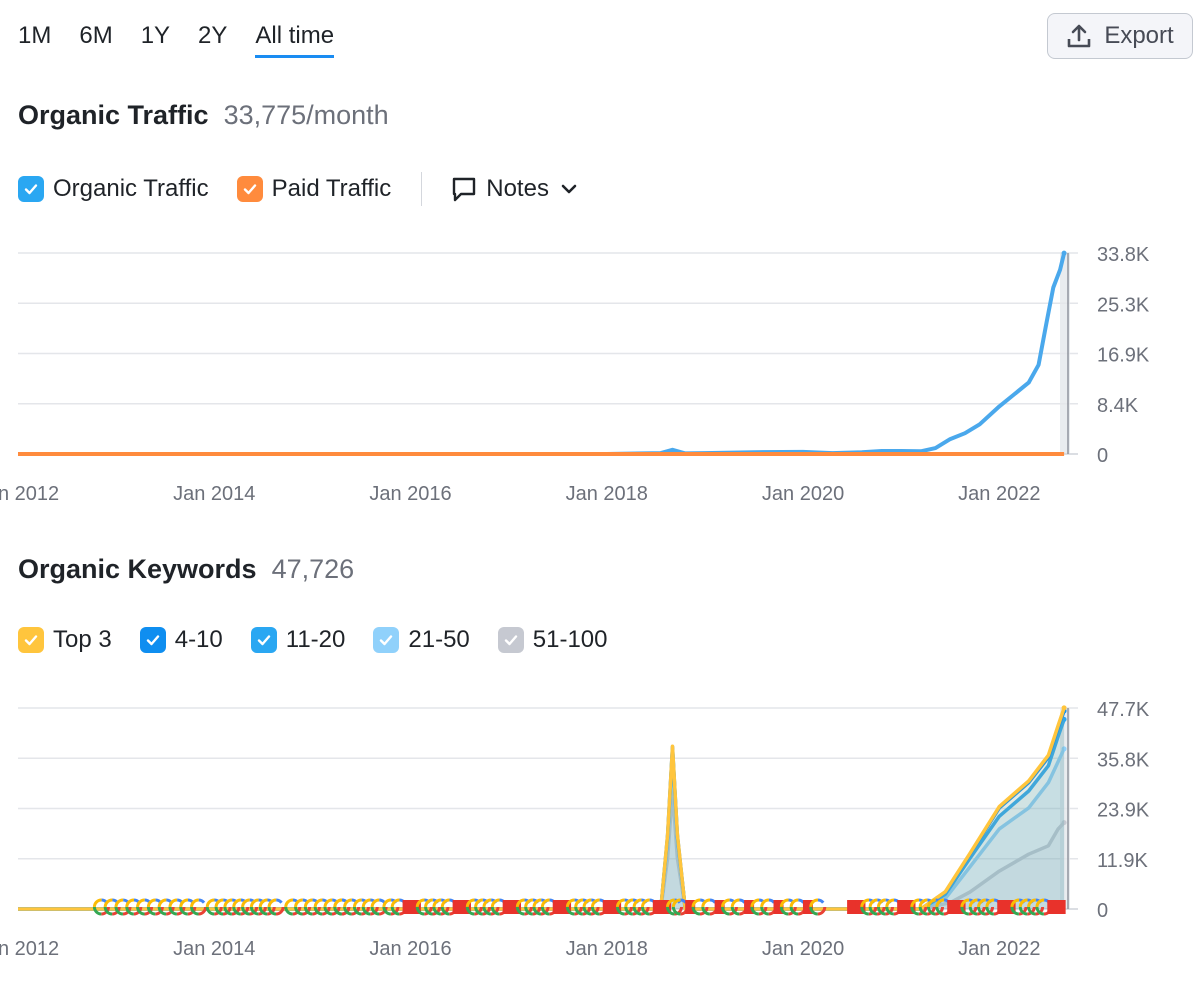 This screenshot has width=1200, height=997. What do you see at coordinates (65, 640) in the screenshot?
I see `legend-top-3: Top 3` at bounding box center [65, 640].